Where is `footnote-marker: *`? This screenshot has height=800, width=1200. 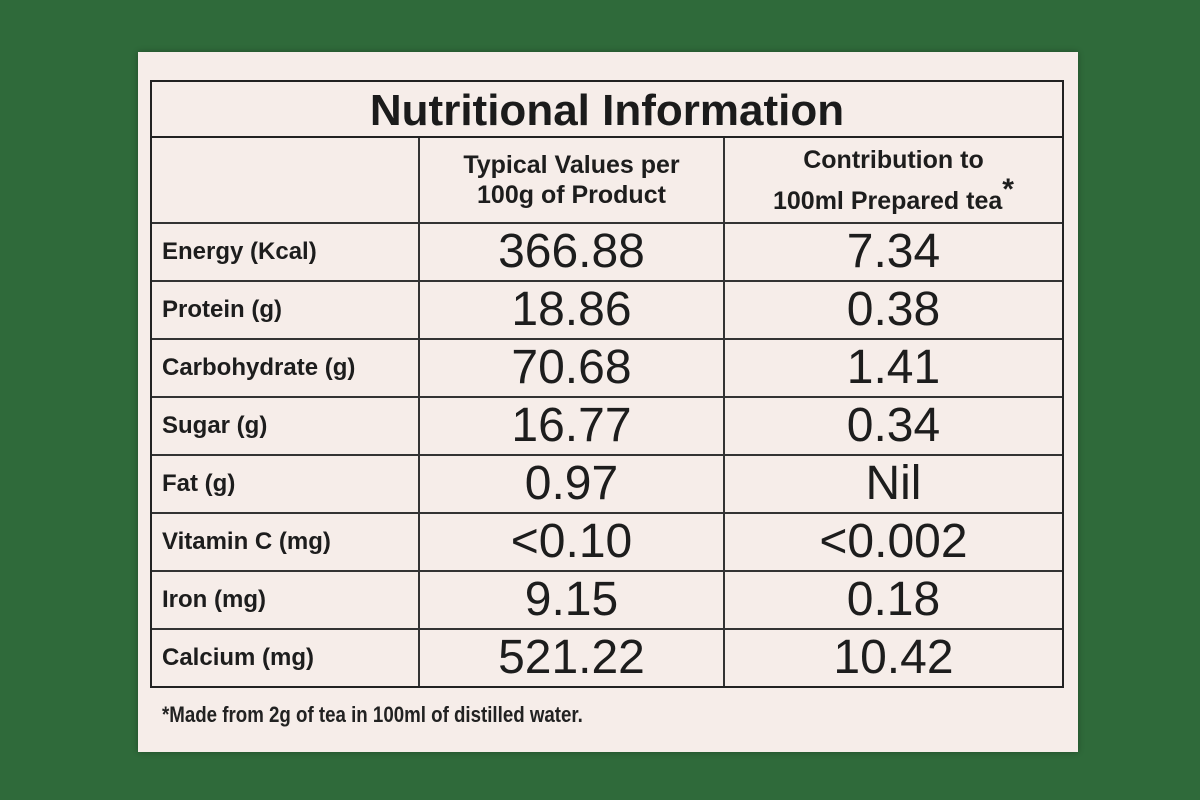
footnote-marker: * is located at coordinates (1008, 189).